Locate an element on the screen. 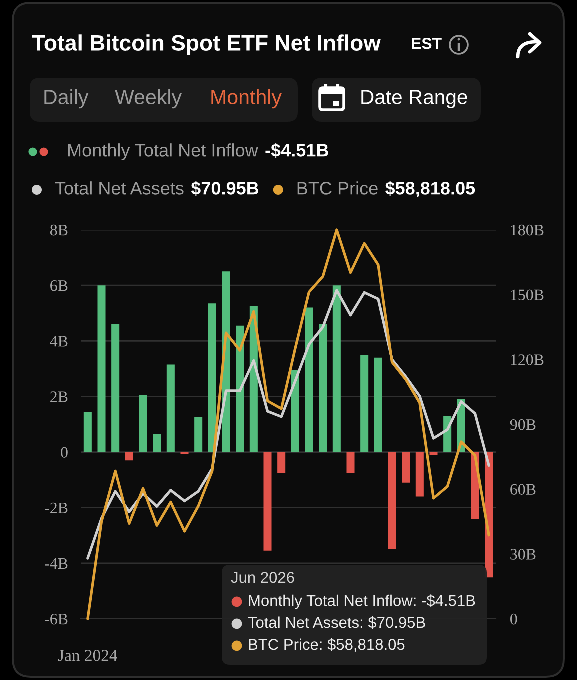 The width and height of the screenshot is (577, 680). text: $58,818.05 is located at coordinates (430, 189).